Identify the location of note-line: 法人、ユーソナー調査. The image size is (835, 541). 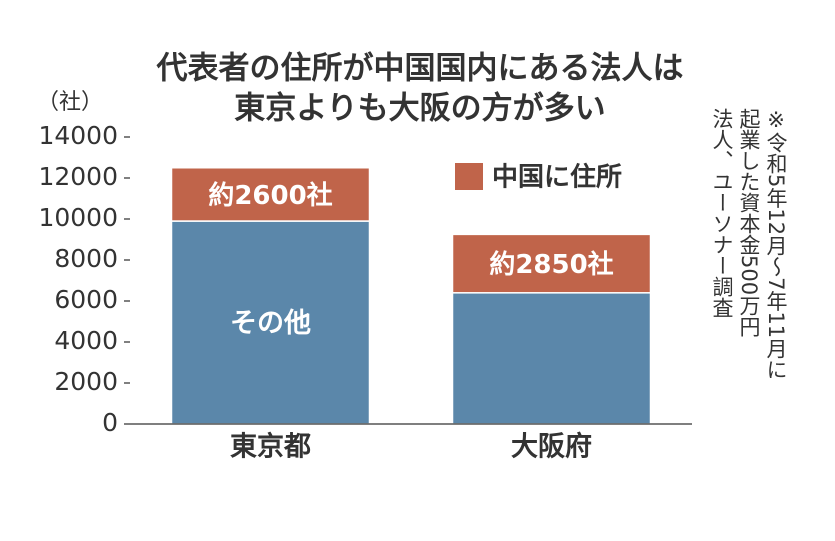
(722, 213).